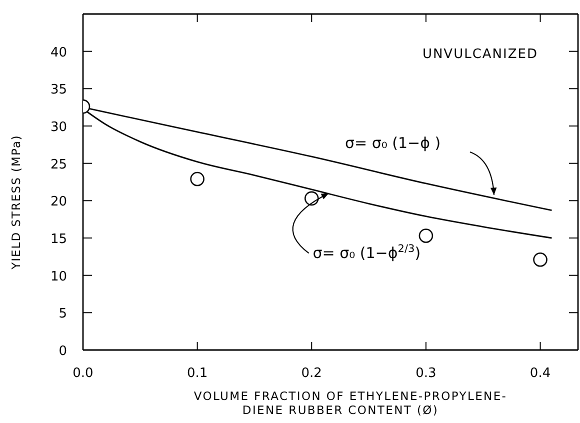 Image resolution: width=580 pixels, height=423 pixels. Describe the element at coordinates (366, 252) in the screenshot. I see `annotation: σ= σ₀ (1−ϕ$^{2/3}$)` at that location.